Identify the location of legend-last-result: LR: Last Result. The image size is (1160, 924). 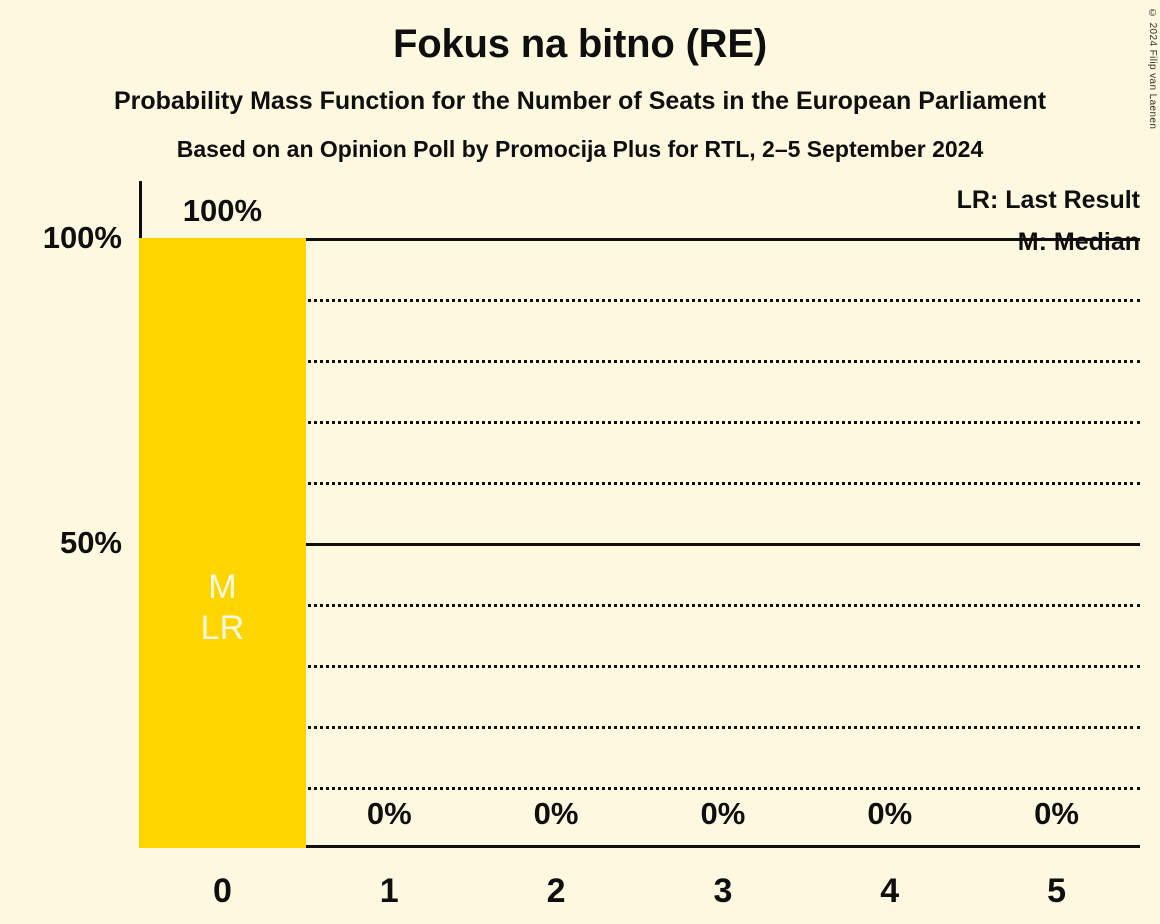
(1048, 200).